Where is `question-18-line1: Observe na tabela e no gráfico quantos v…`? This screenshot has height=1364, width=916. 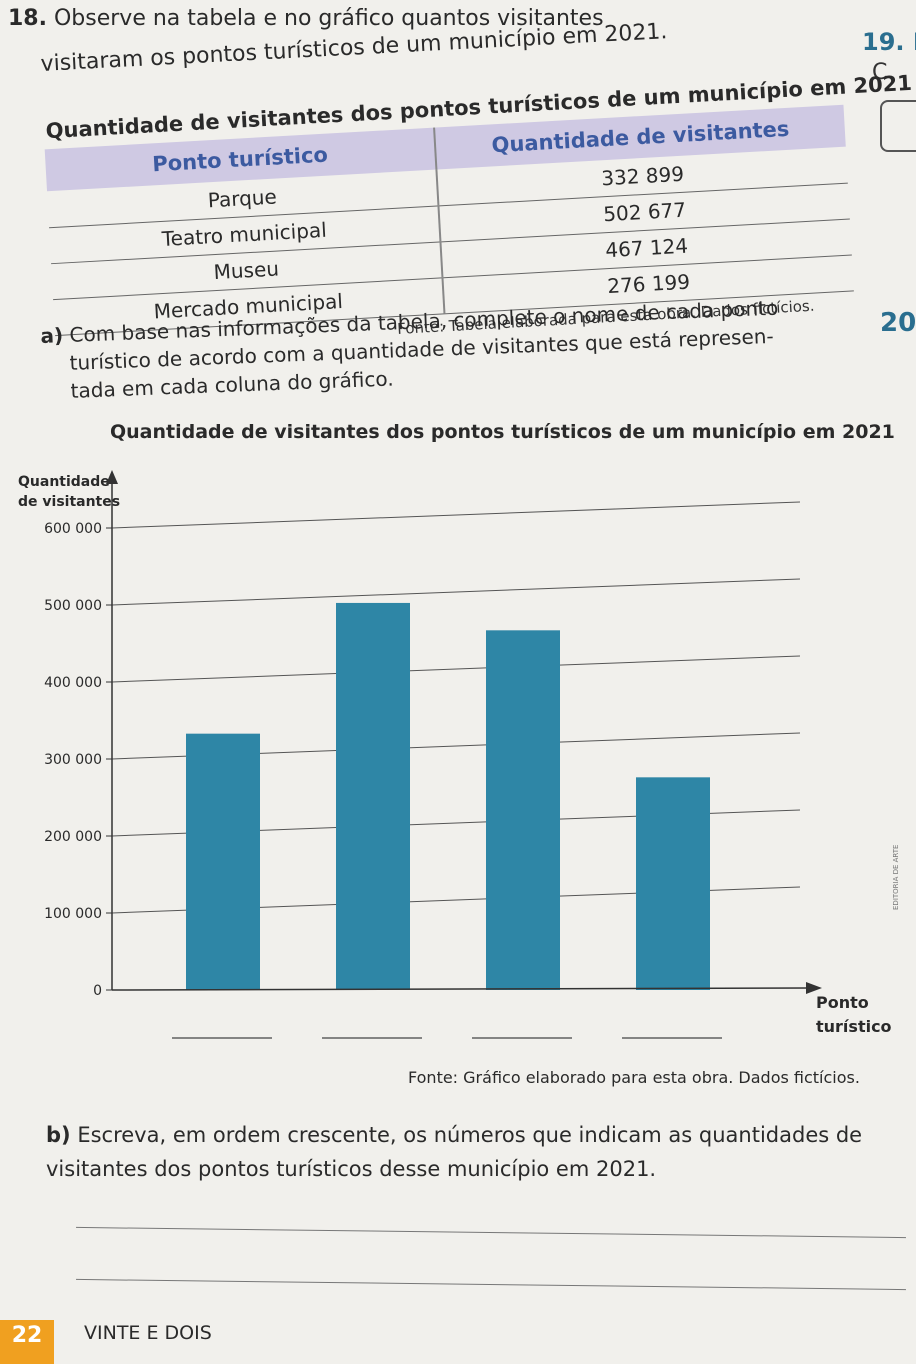
question-18-line1: Observe na tabela e no gráfico quantos v… is located at coordinates (328, 18).